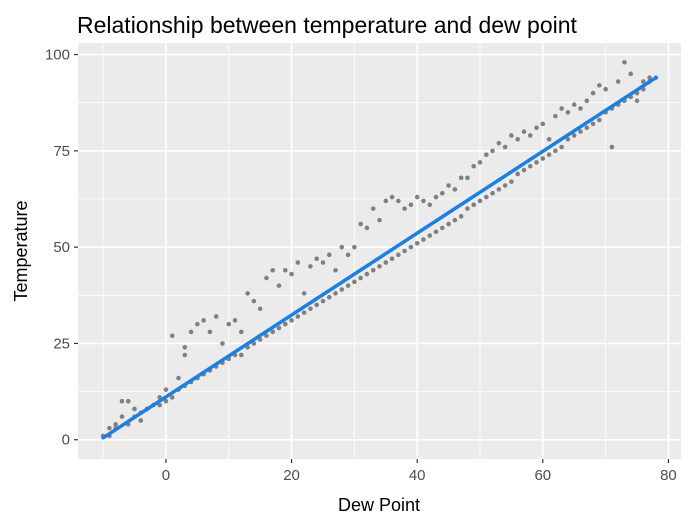 This screenshot has height=530, width=691. Describe the element at coordinates (166, 475) in the screenshot. I see `x-tick-label: 0` at that location.